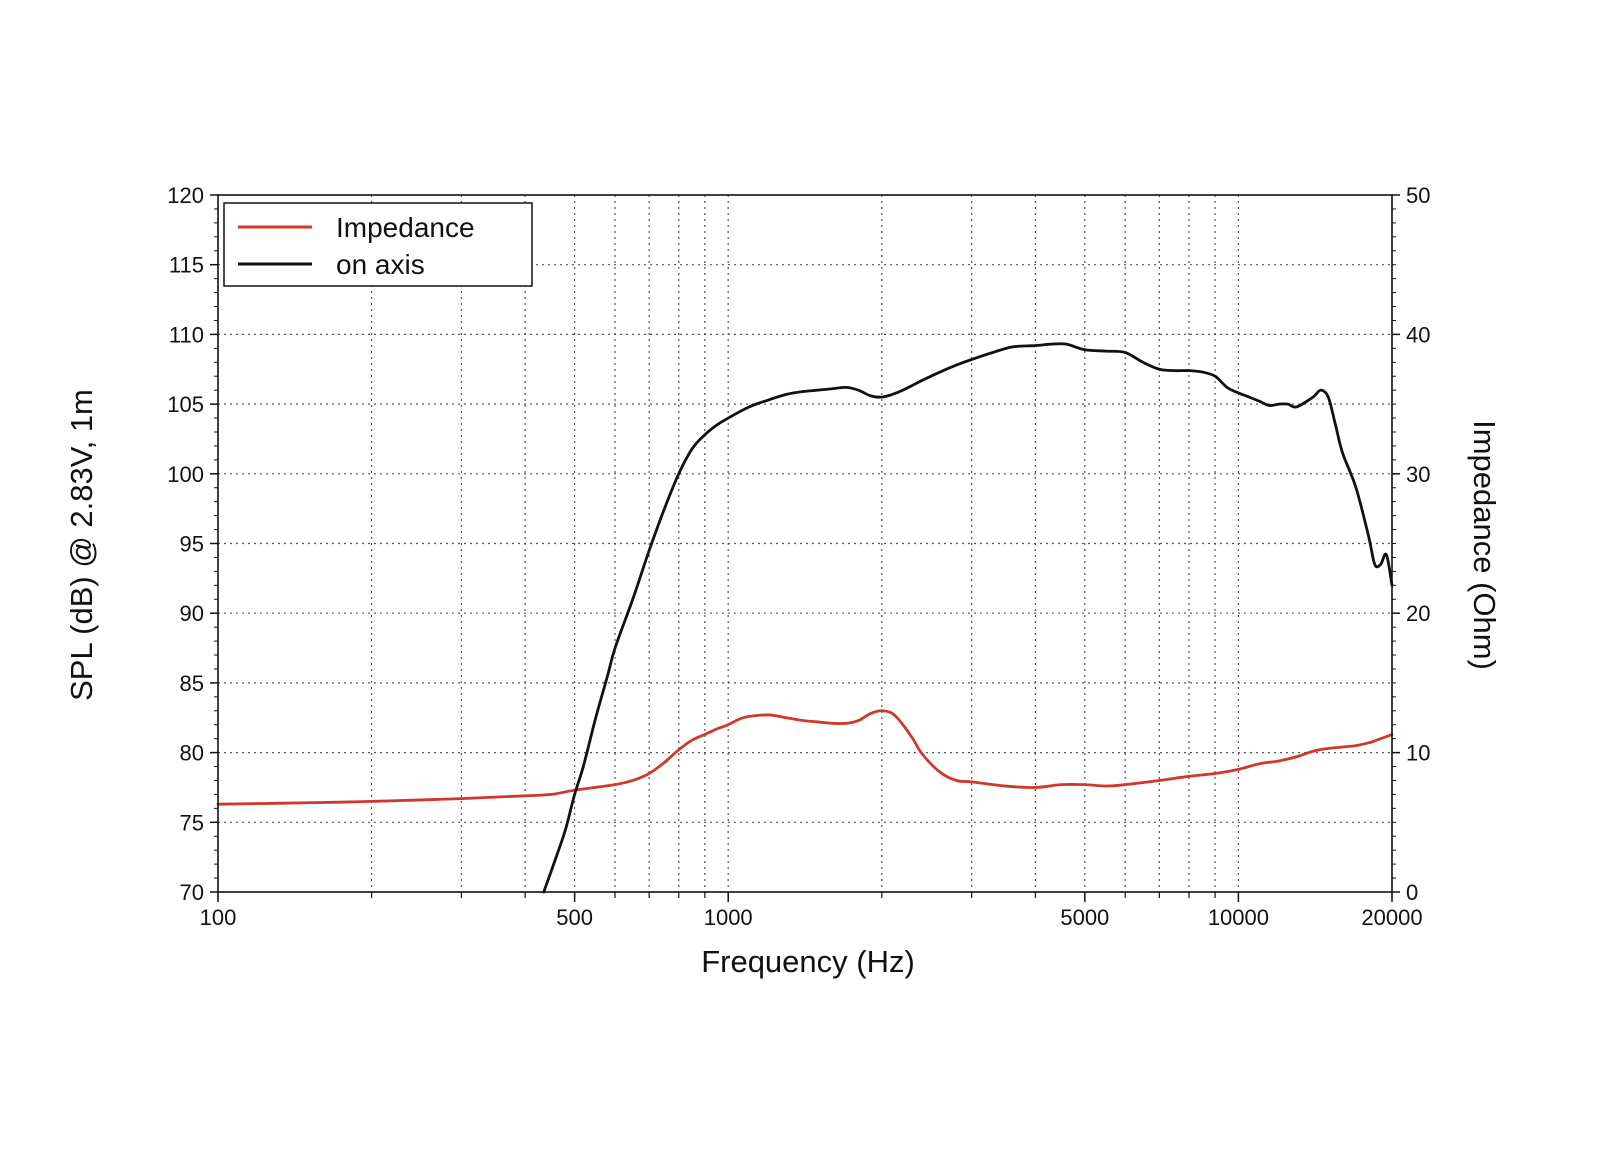 This screenshot has height=1150, width=1600. Describe the element at coordinates (405, 227) in the screenshot. I see `legend-label-impedance: Impedance` at that location.